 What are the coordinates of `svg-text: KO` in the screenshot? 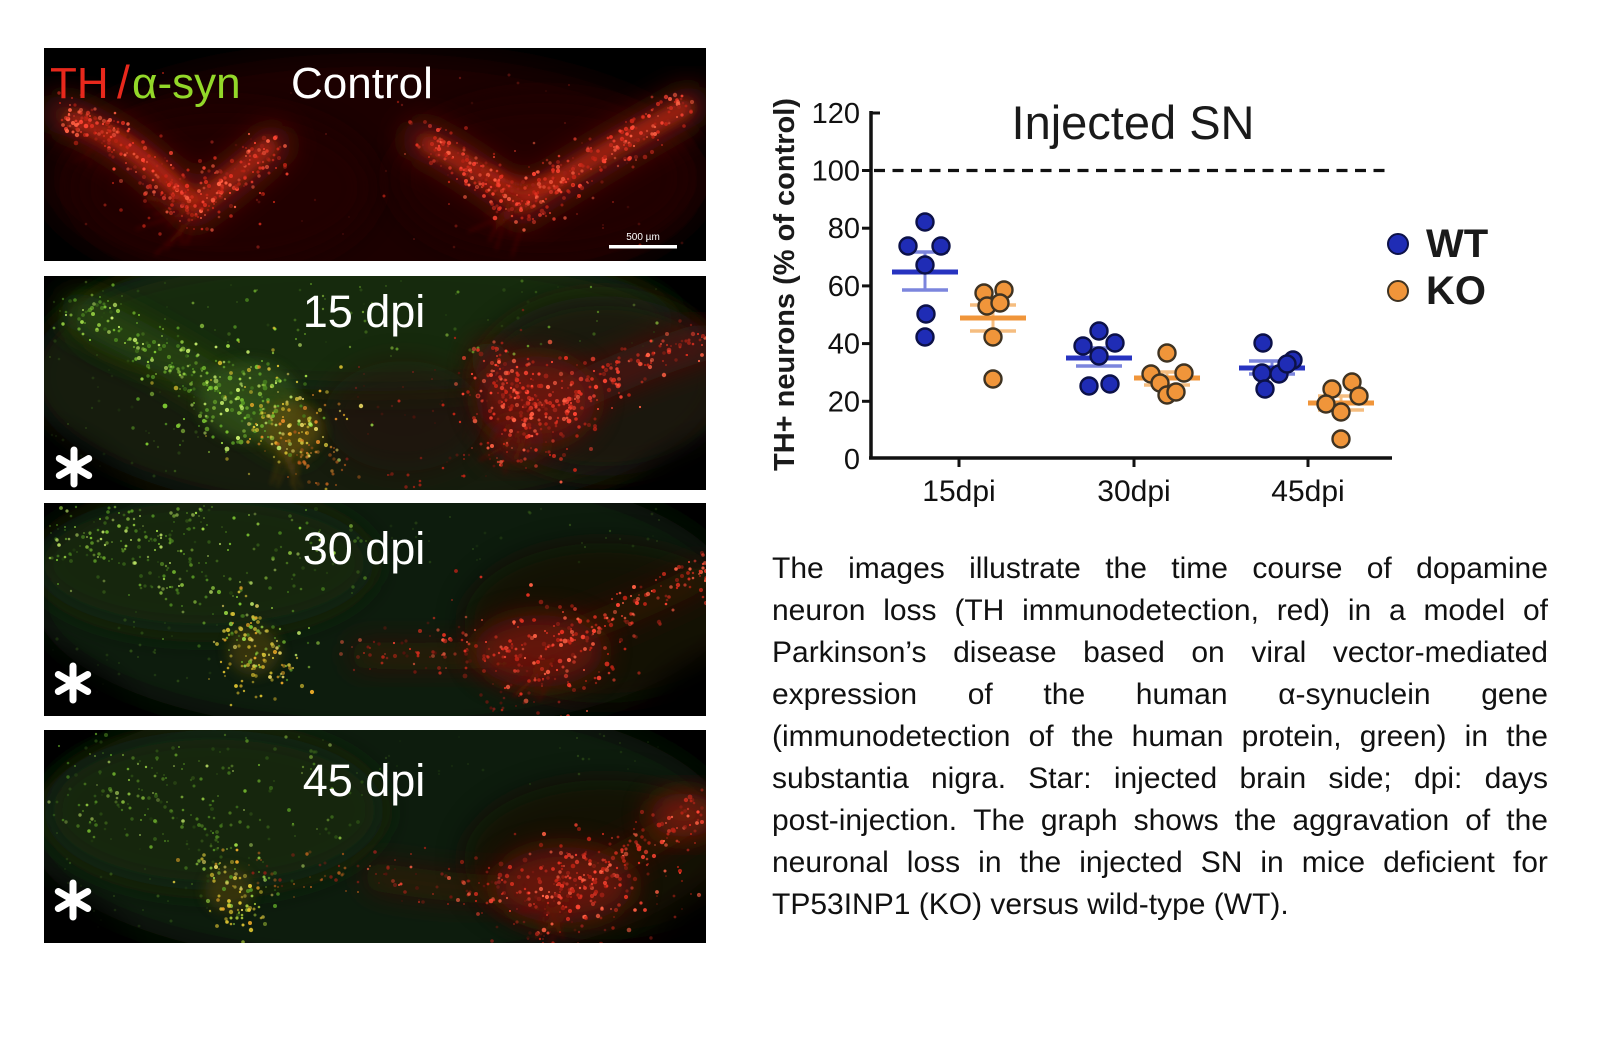 It's located at (1456, 291).